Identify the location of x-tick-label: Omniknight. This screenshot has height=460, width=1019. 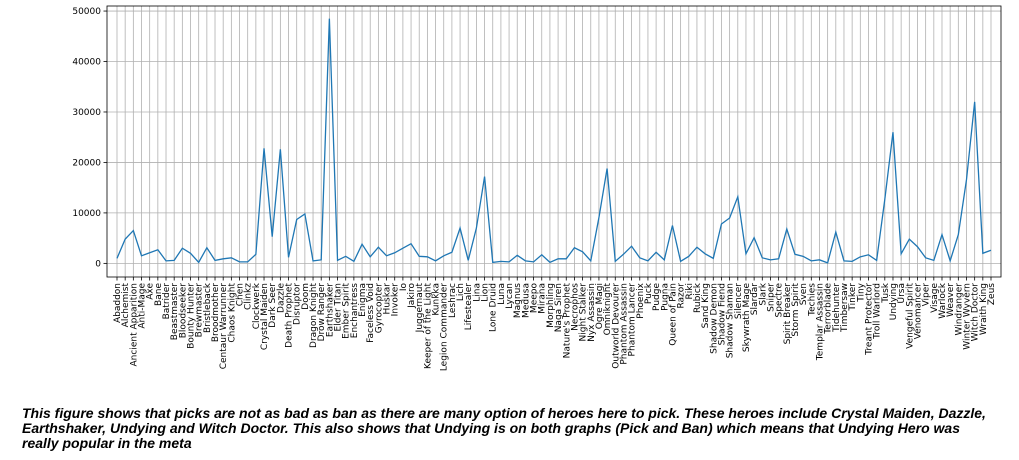
(608, 309).